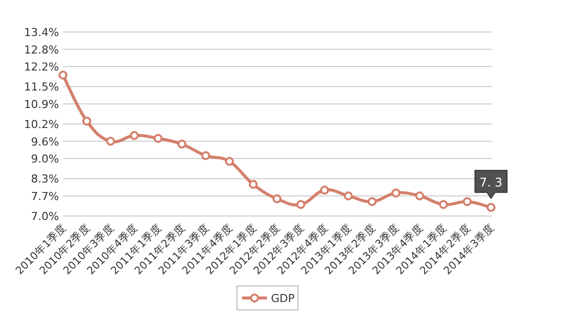 The width and height of the screenshot is (573, 326). I want to click on y-tick-label: 13.4%, so click(41, 32).